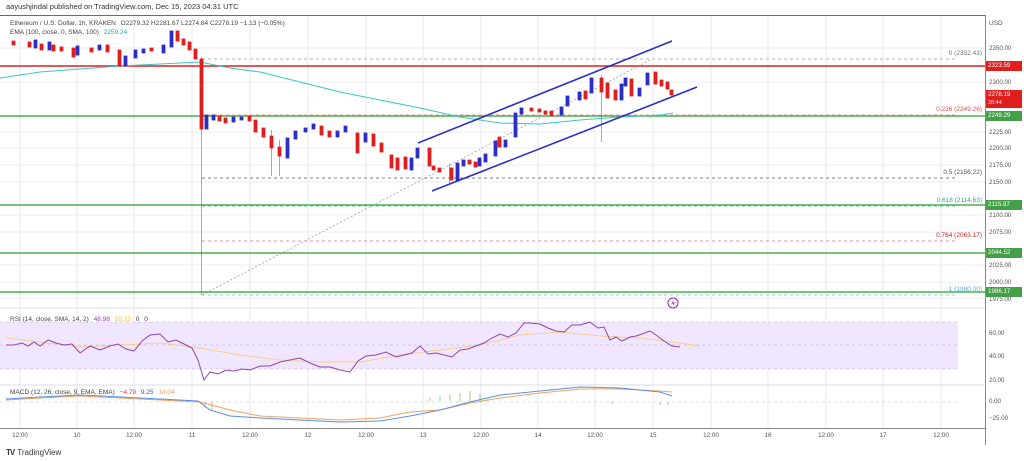 The image size is (1024, 461). I want to click on rsi-extra-2: 0, so click(146, 319).